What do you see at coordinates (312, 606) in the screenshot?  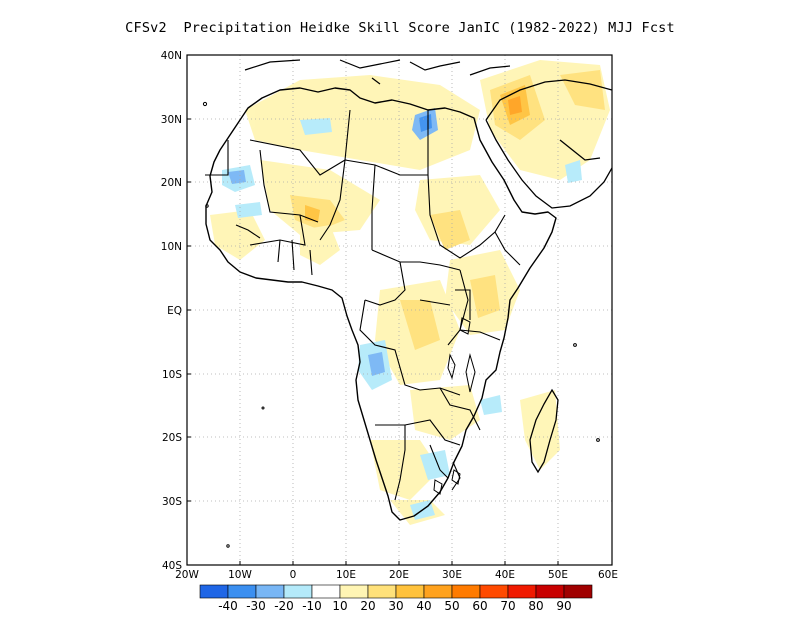 I see `colorbar-label: -10` at bounding box center [312, 606].